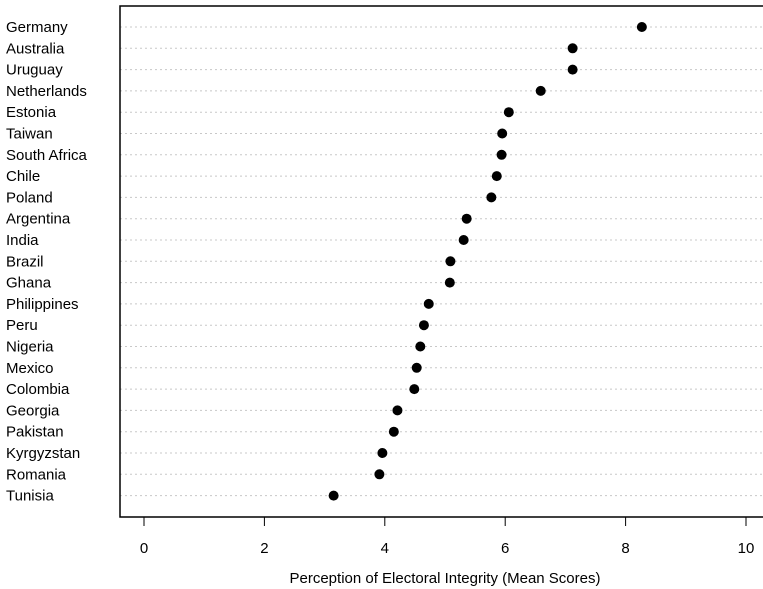  I want to click on category-label: Kyrgyzstan, so click(43, 453).